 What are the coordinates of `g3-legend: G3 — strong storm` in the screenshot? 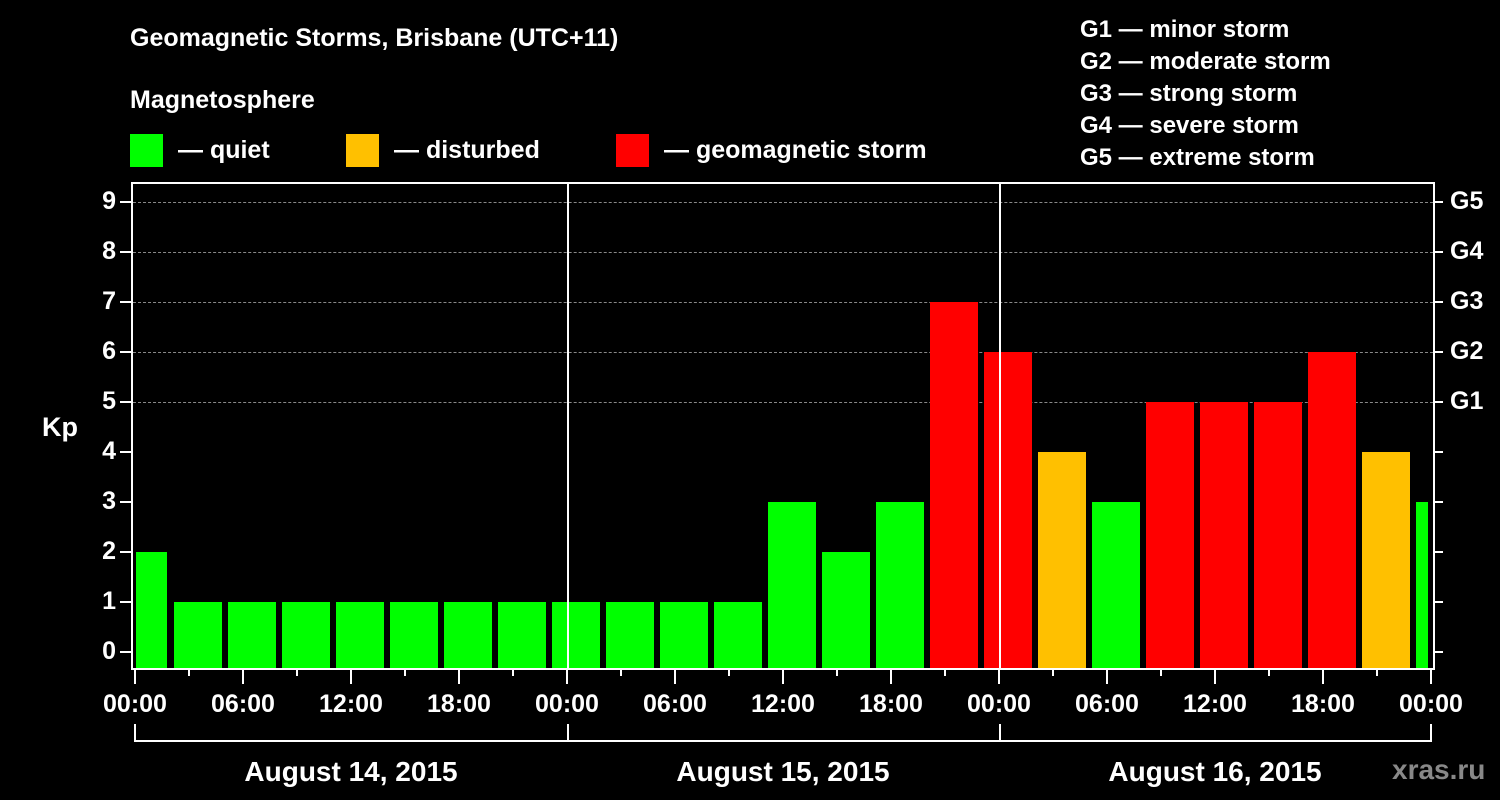 It's located at (1189, 93).